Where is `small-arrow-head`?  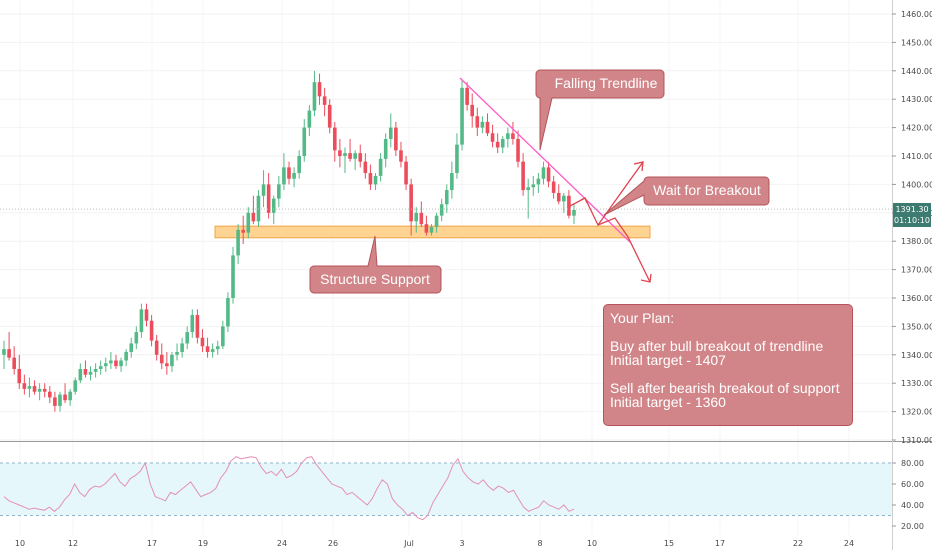
small-arrow-head is located at coordinates (584, 200).